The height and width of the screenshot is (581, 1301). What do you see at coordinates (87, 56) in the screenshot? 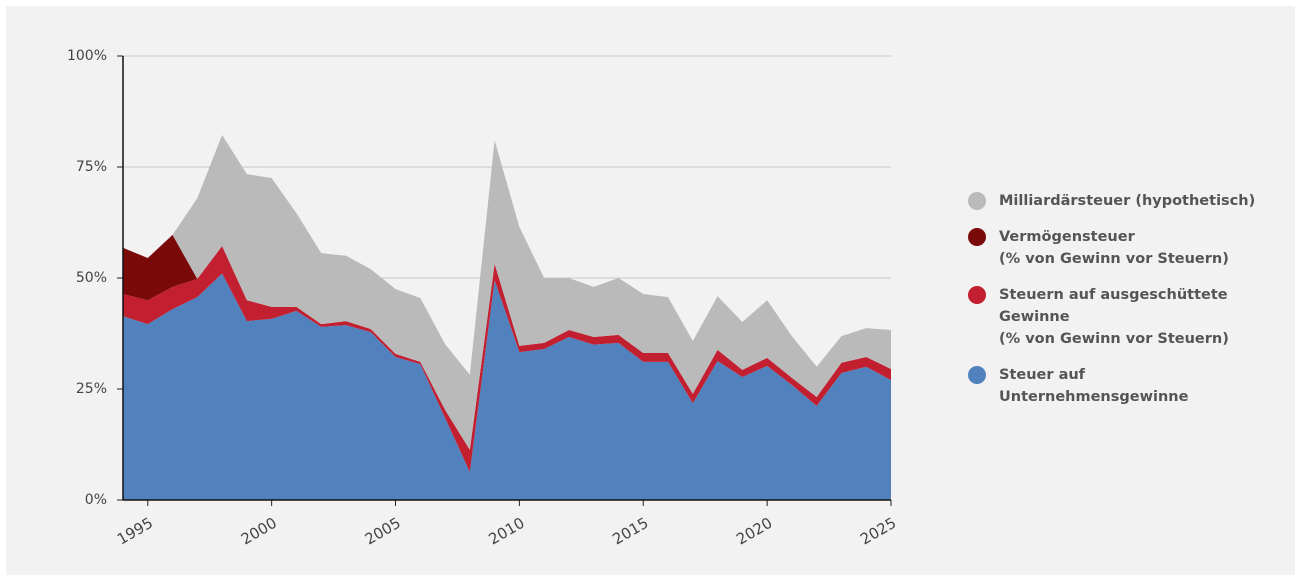
I see `y-tick-label: 100%` at bounding box center [87, 56].